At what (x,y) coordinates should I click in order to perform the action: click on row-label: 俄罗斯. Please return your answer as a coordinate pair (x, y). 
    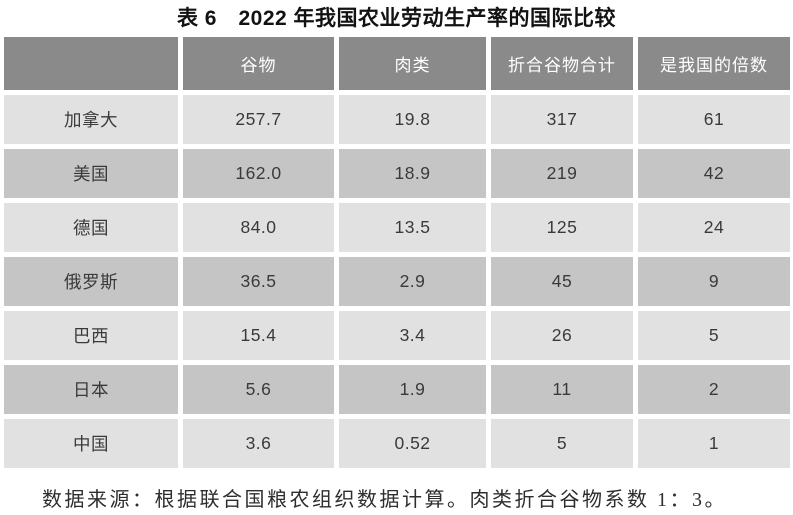
    Looking at the image, I should click on (91, 281).